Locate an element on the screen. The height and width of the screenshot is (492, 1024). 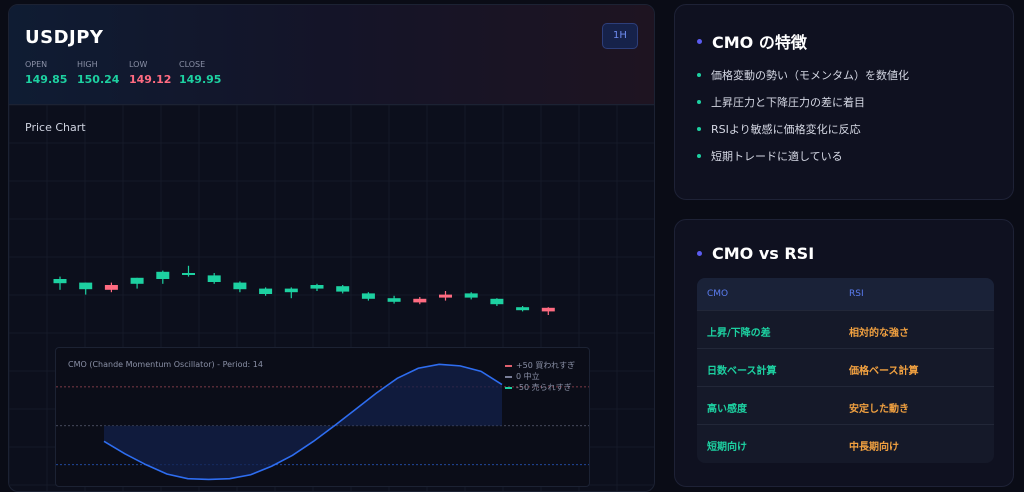
features-title-text: CMO の特徴 is located at coordinates (759, 42).